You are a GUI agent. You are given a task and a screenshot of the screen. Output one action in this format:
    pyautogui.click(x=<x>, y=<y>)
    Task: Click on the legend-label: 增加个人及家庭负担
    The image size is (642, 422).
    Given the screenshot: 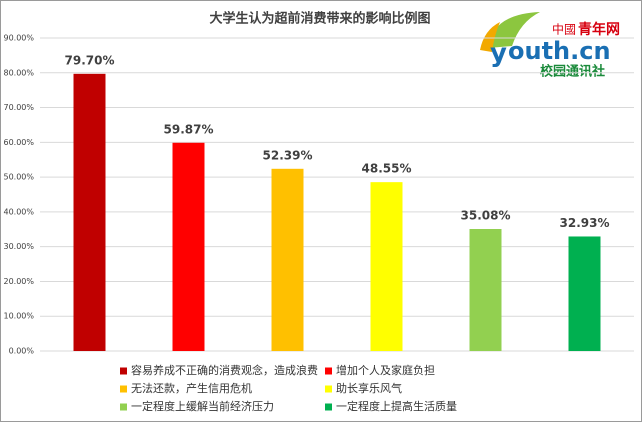 What is the action you would take?
    pyautogui.click(x=385, y=370)
    